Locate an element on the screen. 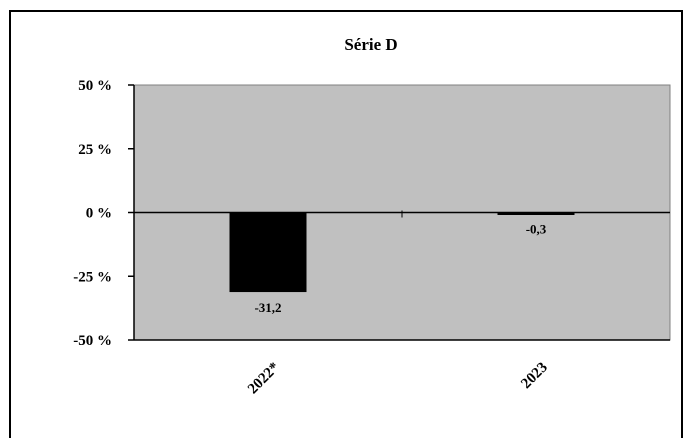 The width and height of the screenshot is (693, 438). y-tick-label: -50 % is located at coordinates (92, 341).